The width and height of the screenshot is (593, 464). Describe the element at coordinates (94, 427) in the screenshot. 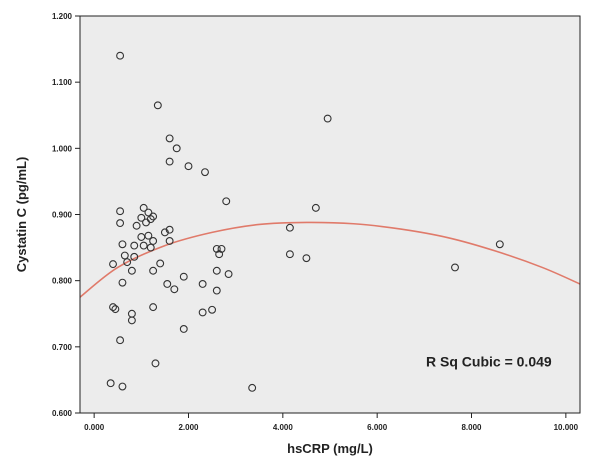

I see `x-tick-label: 0.000` at that location.